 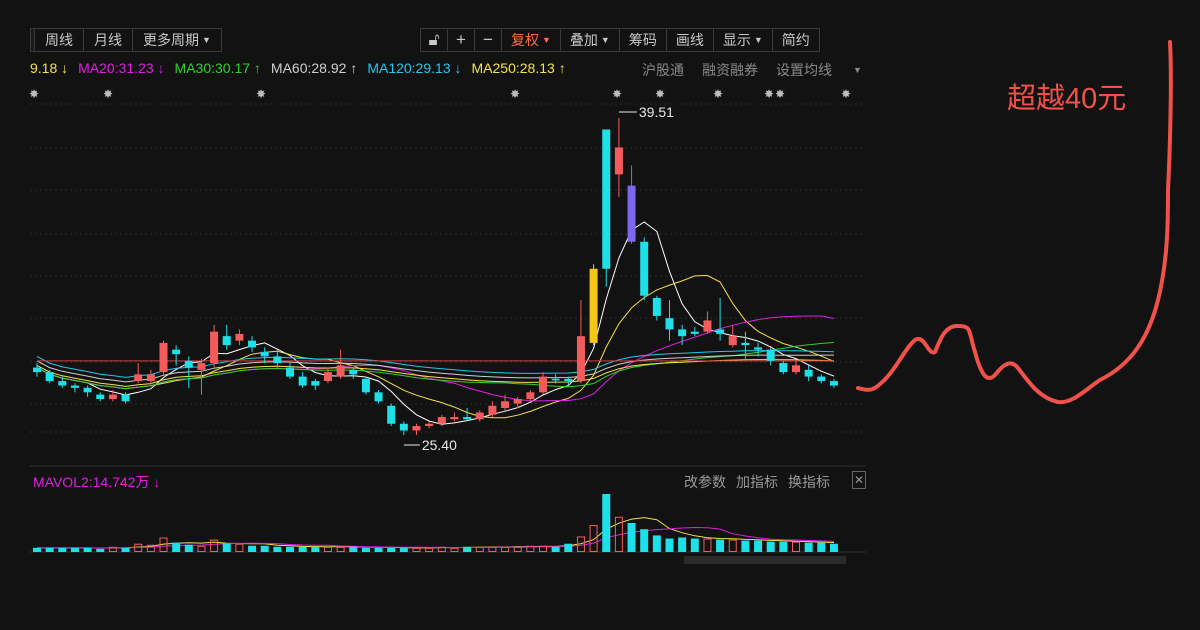 I want to click on ma-legend-item: 9.18 ↓, so click(x=49, y=71).